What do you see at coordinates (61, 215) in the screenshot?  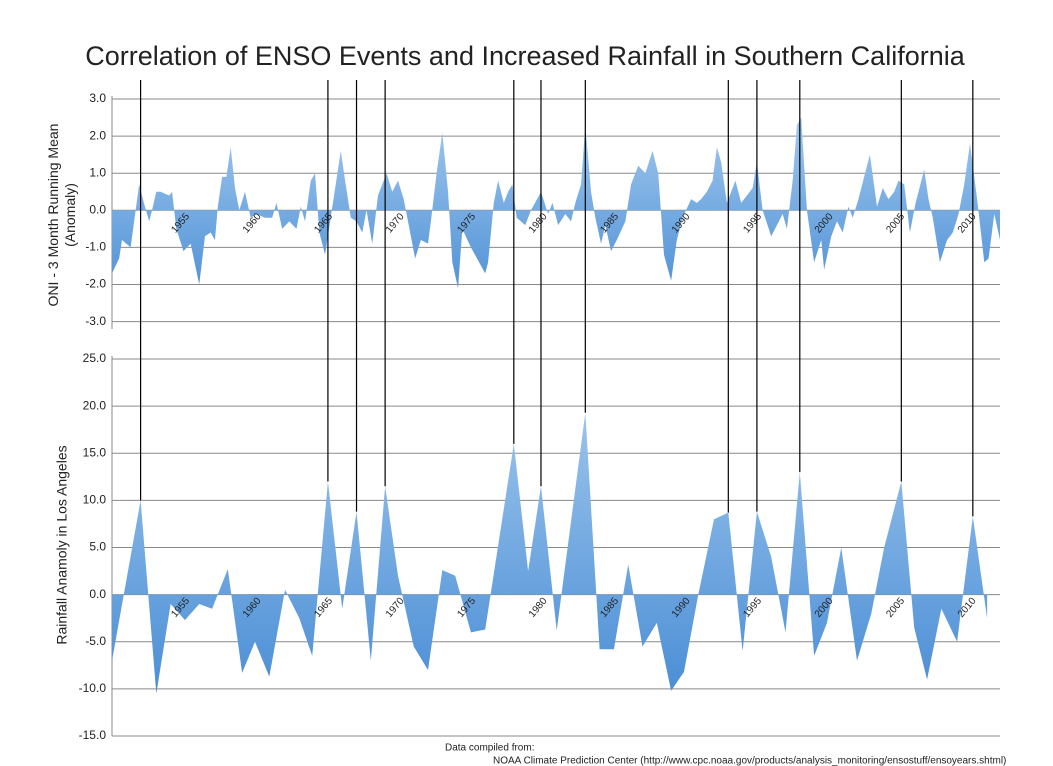 I see `y-axis-label: ONI - 3 Month Running Mean (Anomaly)` at bounding box center [61, 215].